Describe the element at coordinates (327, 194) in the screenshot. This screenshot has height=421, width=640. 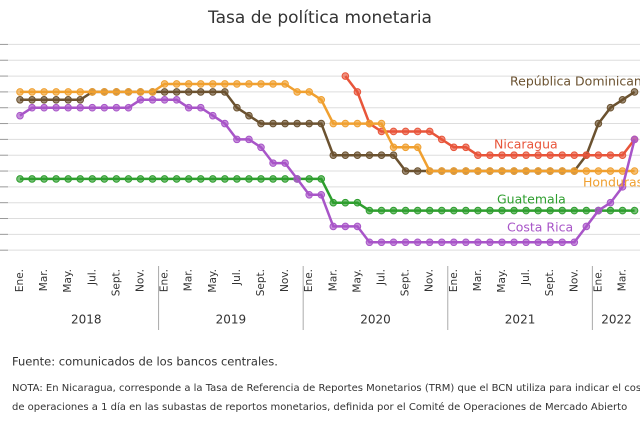
I see `series-line` at that location.